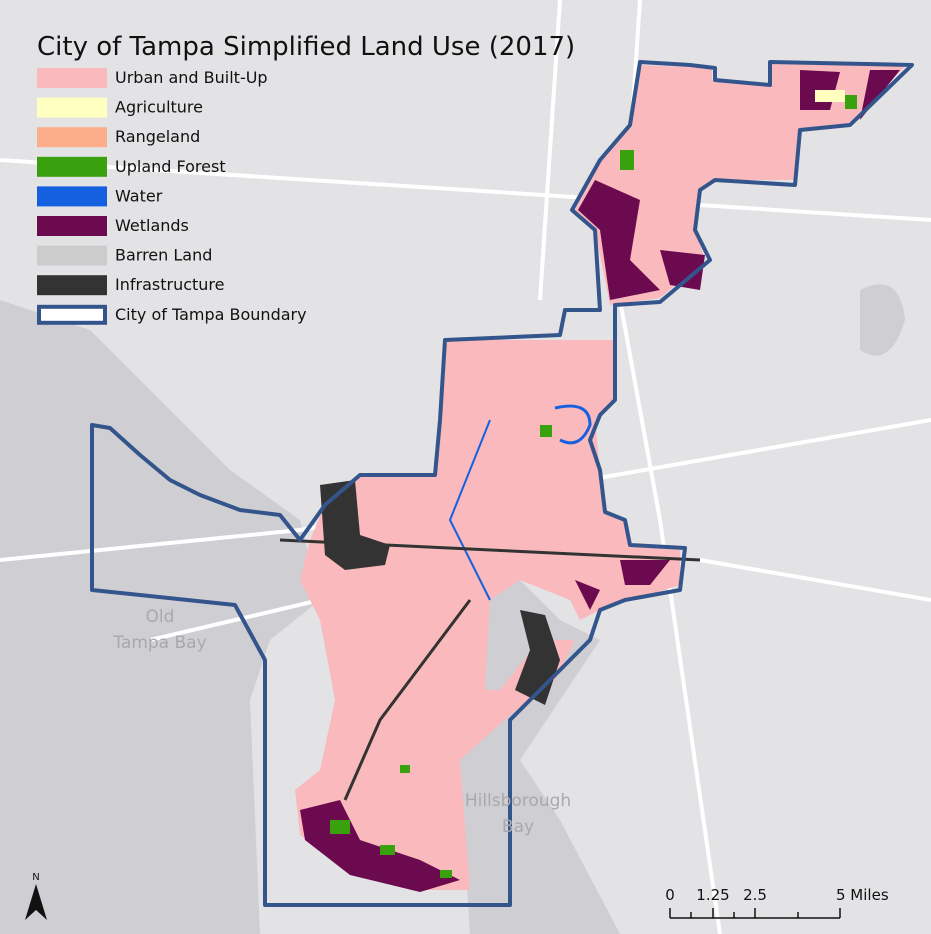 The image size is (931, 934). What do you see at coordinates (152, 225) in the screenshot?
I see `legend-label: Wetlands` at bounding box center [152, 225].